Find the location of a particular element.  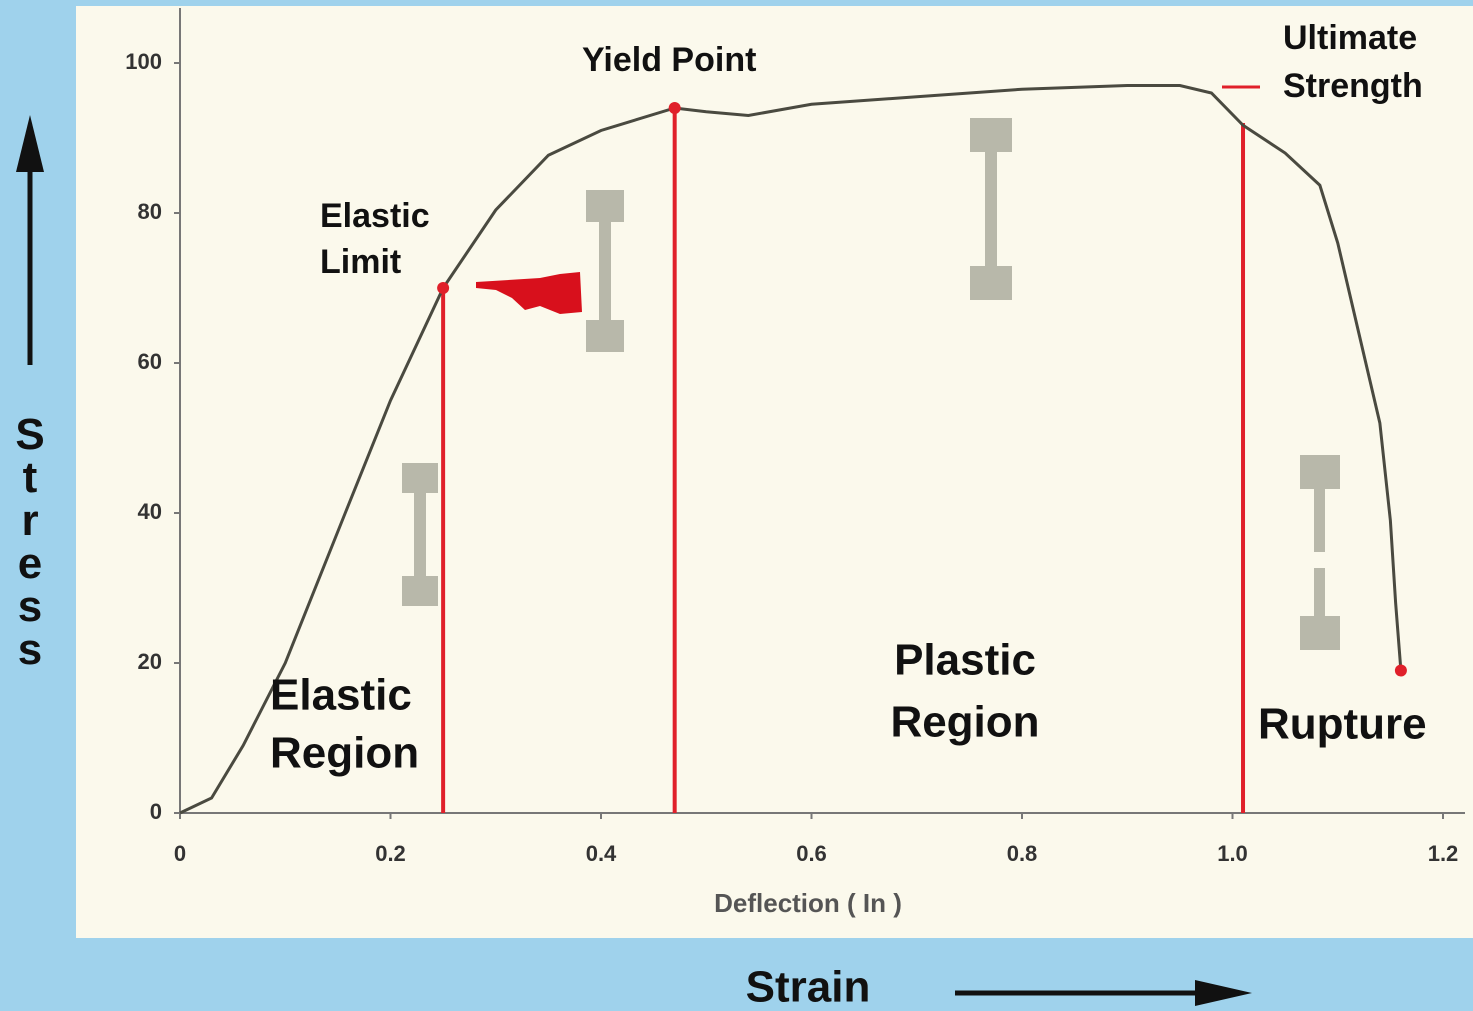

y-arrowhead is located at coordinates (30, 143).